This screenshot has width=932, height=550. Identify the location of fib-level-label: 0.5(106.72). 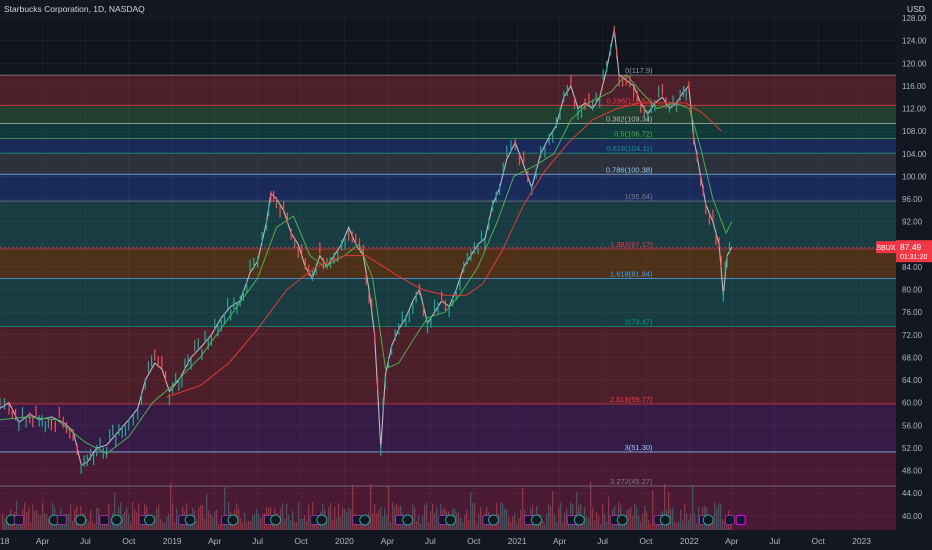
(633, 133).